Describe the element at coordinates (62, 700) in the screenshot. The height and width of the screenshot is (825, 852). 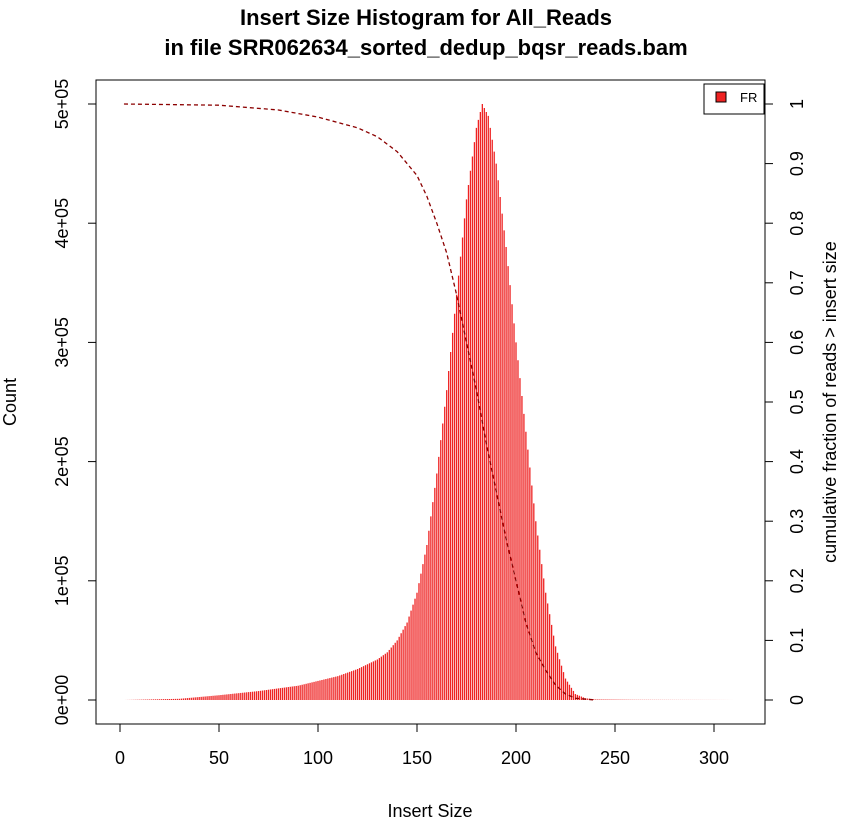
I see `y-tick-label: 0e+00` at that location.